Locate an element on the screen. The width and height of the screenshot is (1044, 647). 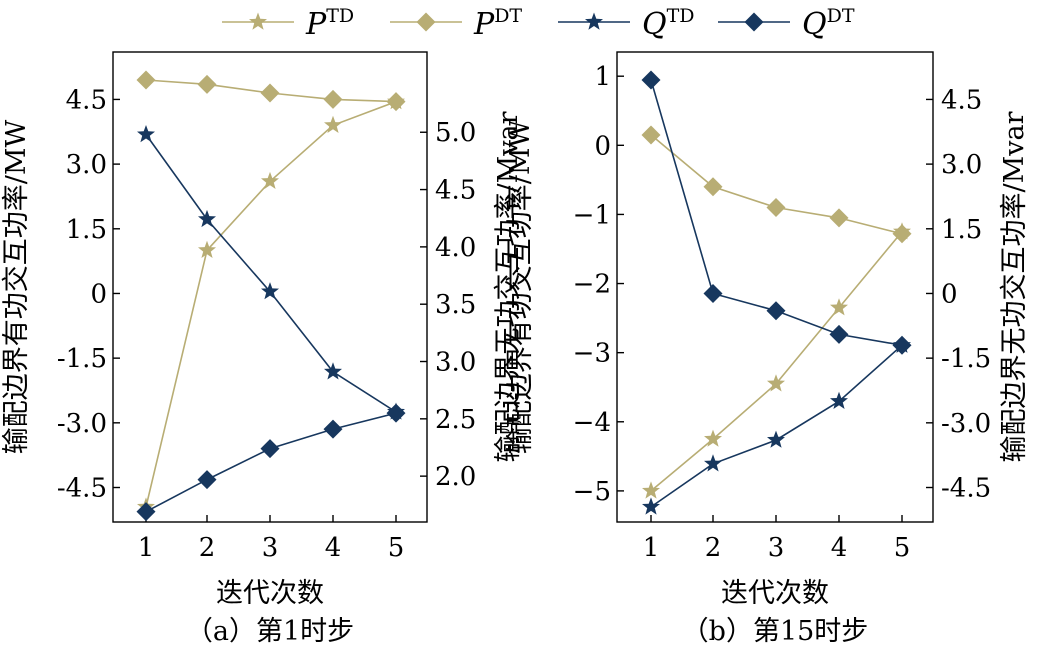
legend-label: QDT is located at coordinates (828, 23).